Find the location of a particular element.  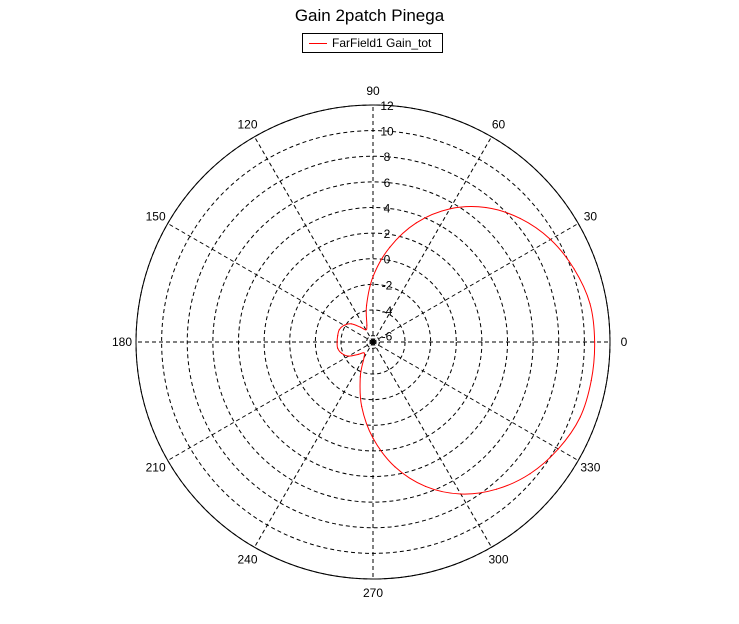

center-marker is located at coordinates (373, 342).